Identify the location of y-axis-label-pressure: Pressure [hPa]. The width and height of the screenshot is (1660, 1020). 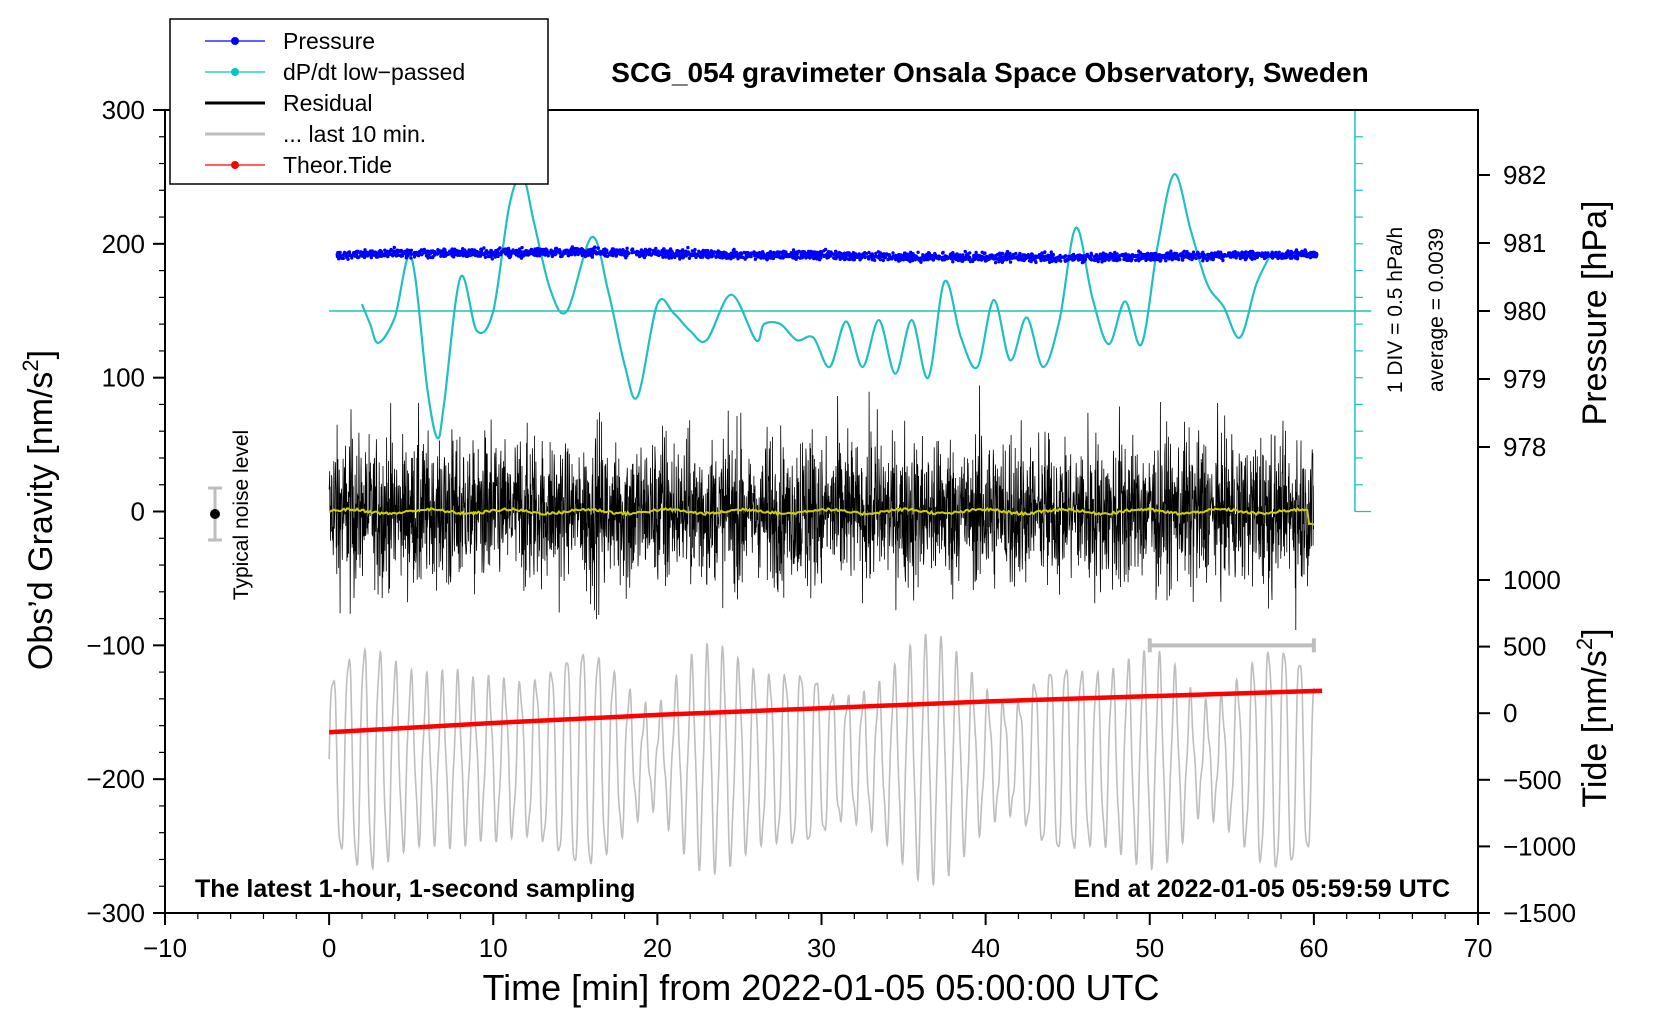
(1595, 313).